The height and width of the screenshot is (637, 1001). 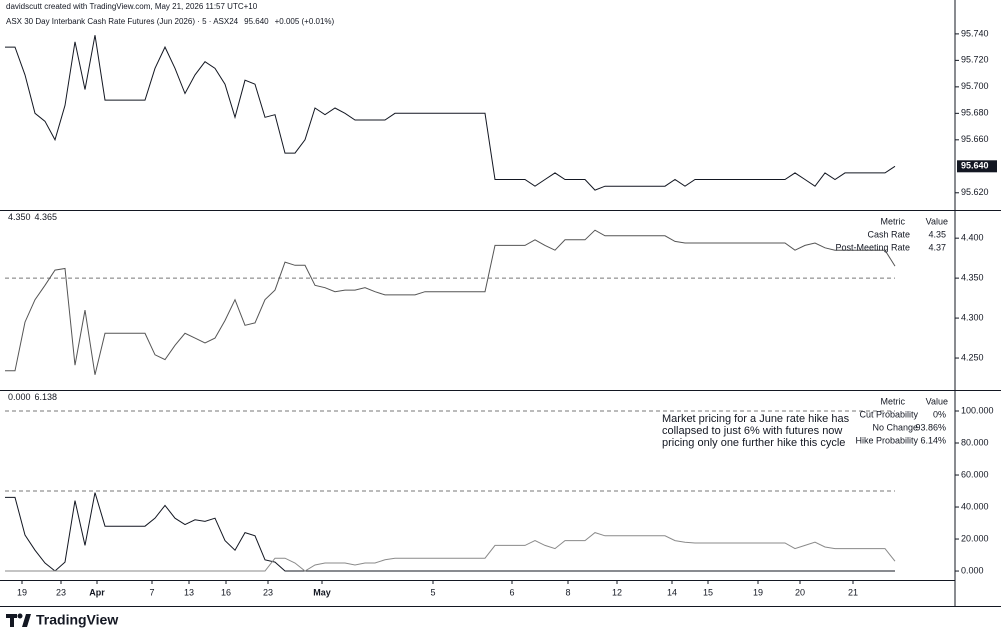 I want to click on y-tick-label: 95.660, so click(x=975, y=139).